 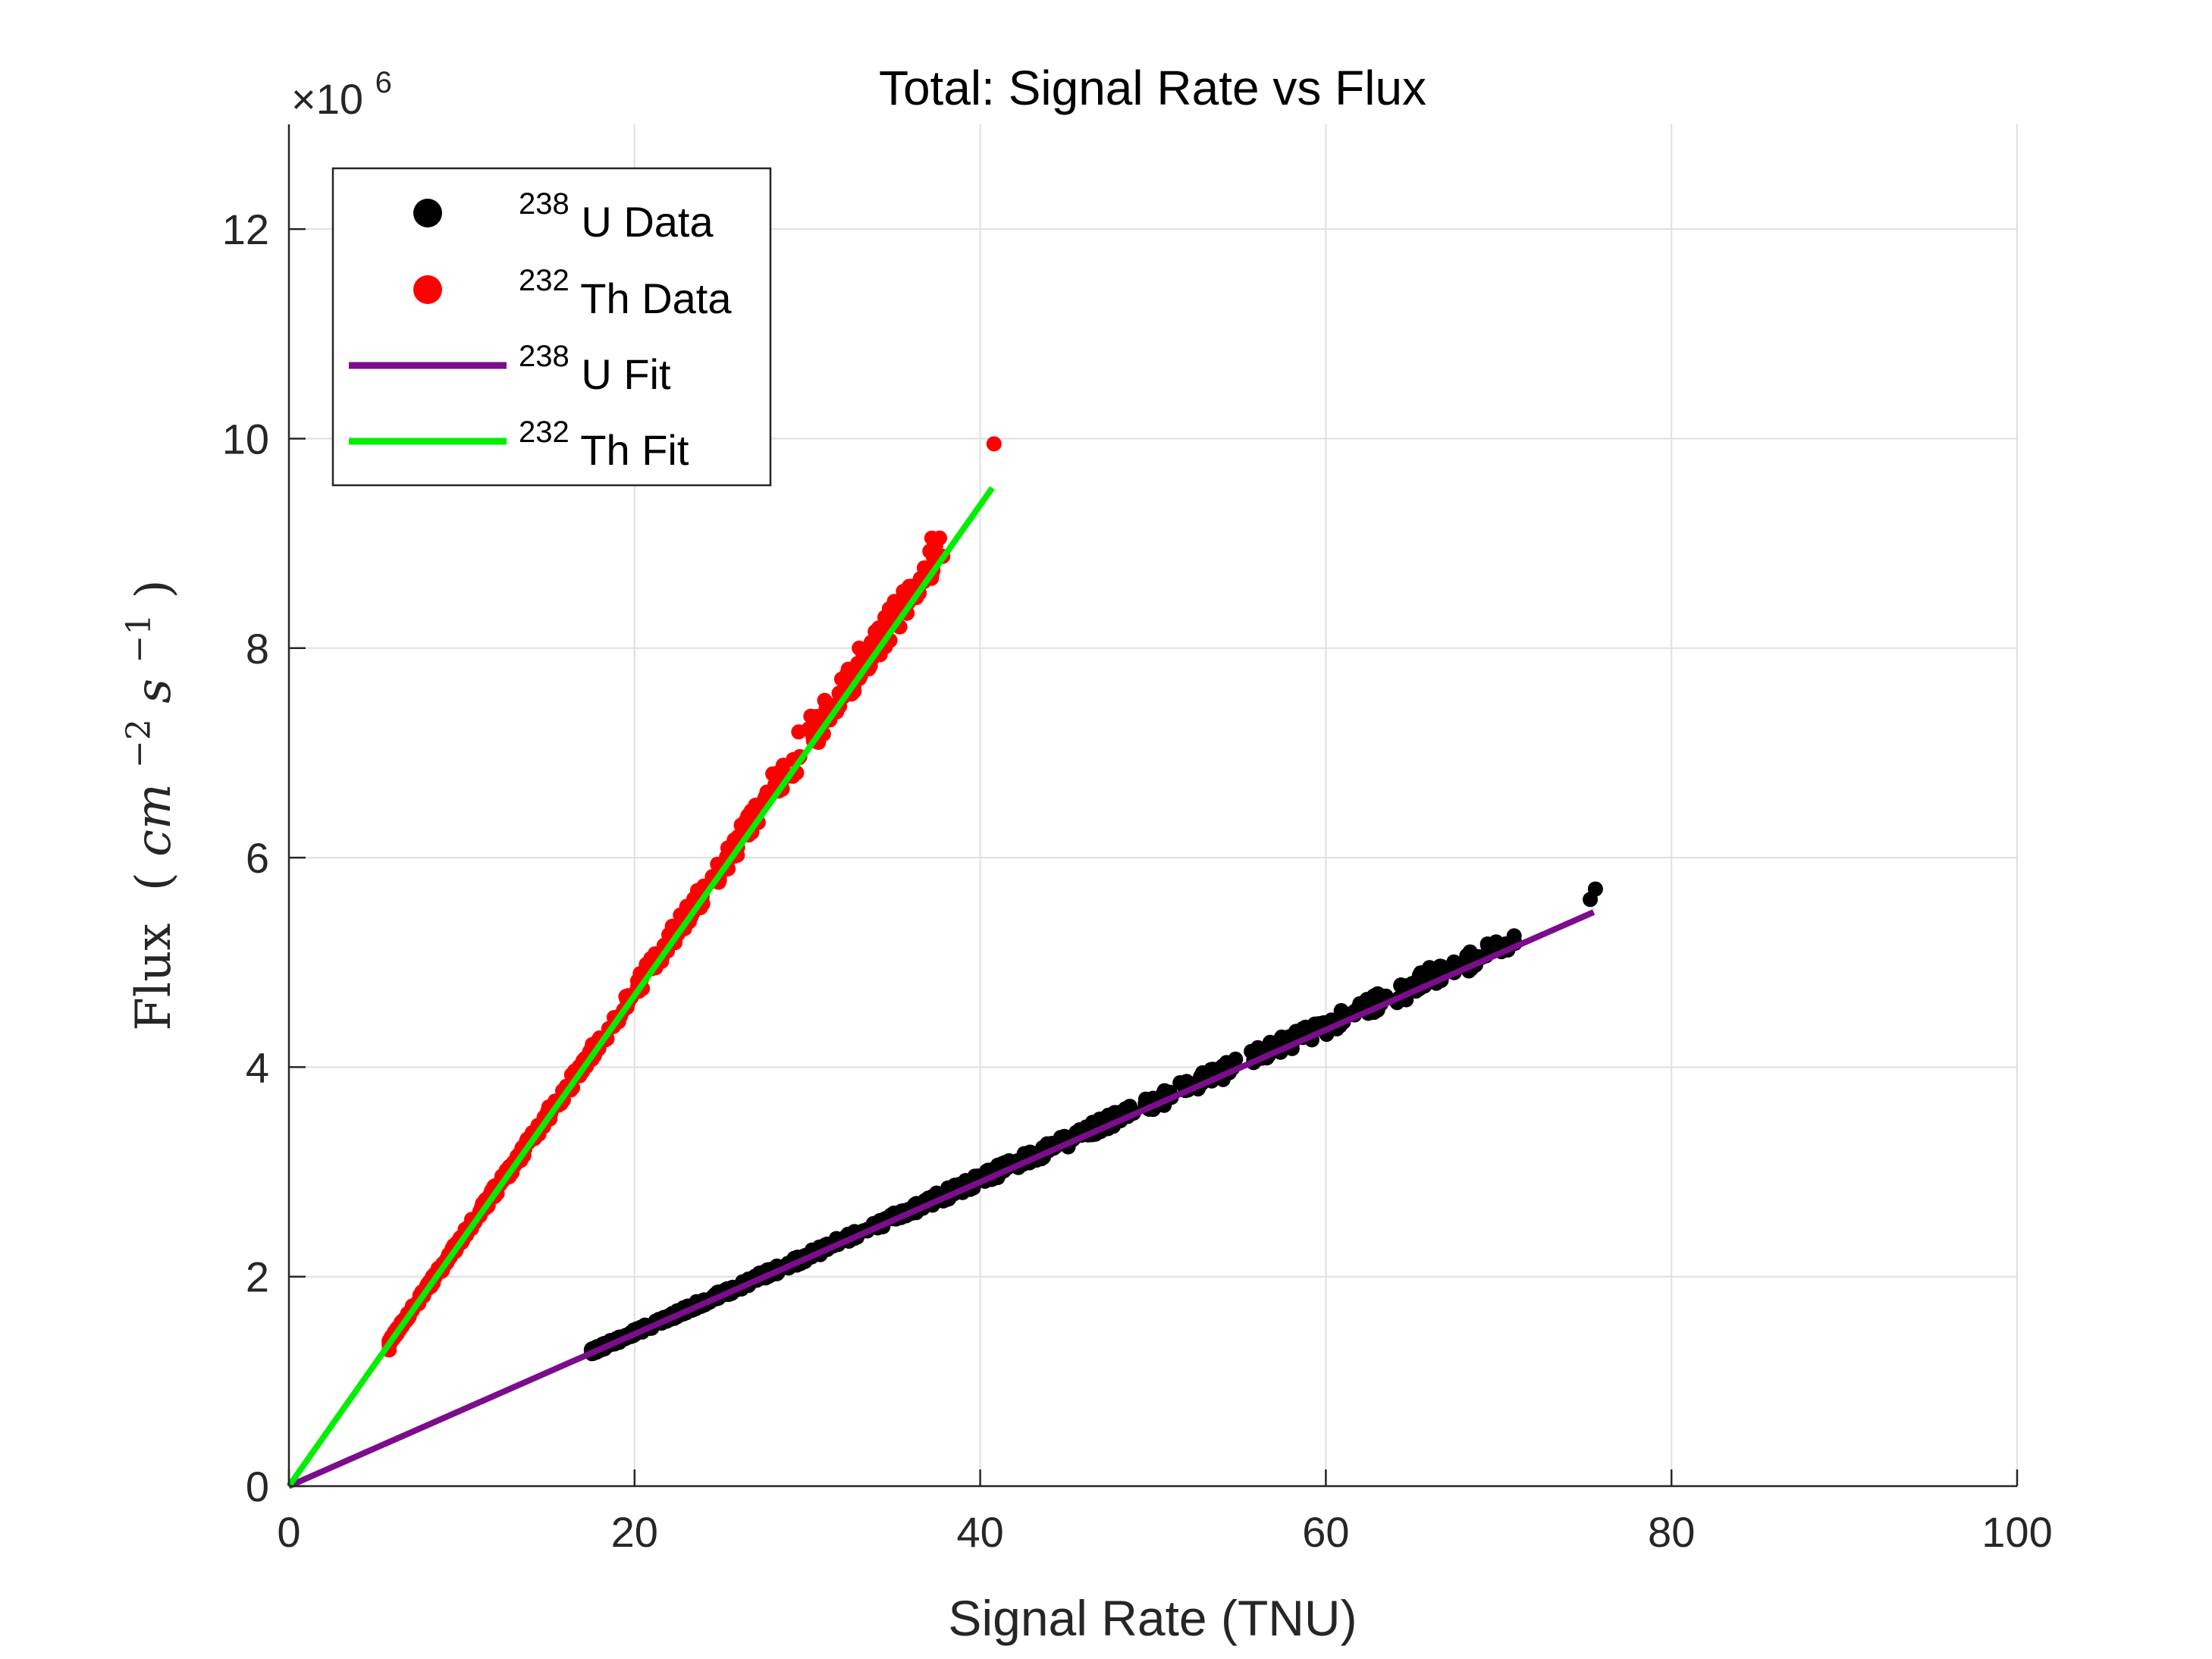 I want to click on x-tick-label: 40, so click(x=980, y=1532).